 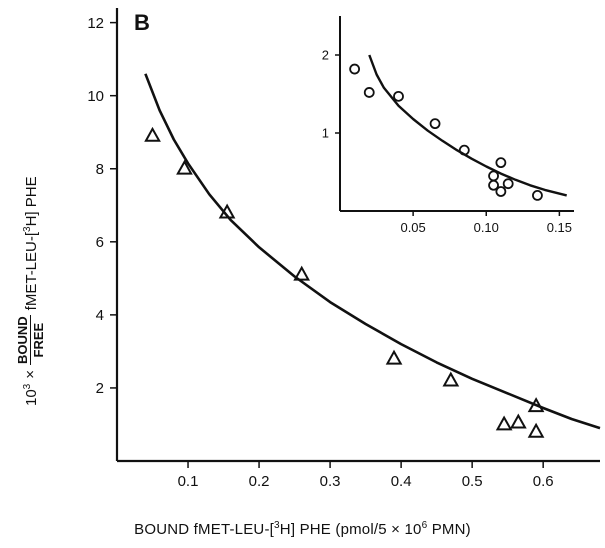 What do you see at coordinates (559, 227) in the screenshot?
I see `inset-x-tick-label: 0.15` at bounding box center [559, 227].